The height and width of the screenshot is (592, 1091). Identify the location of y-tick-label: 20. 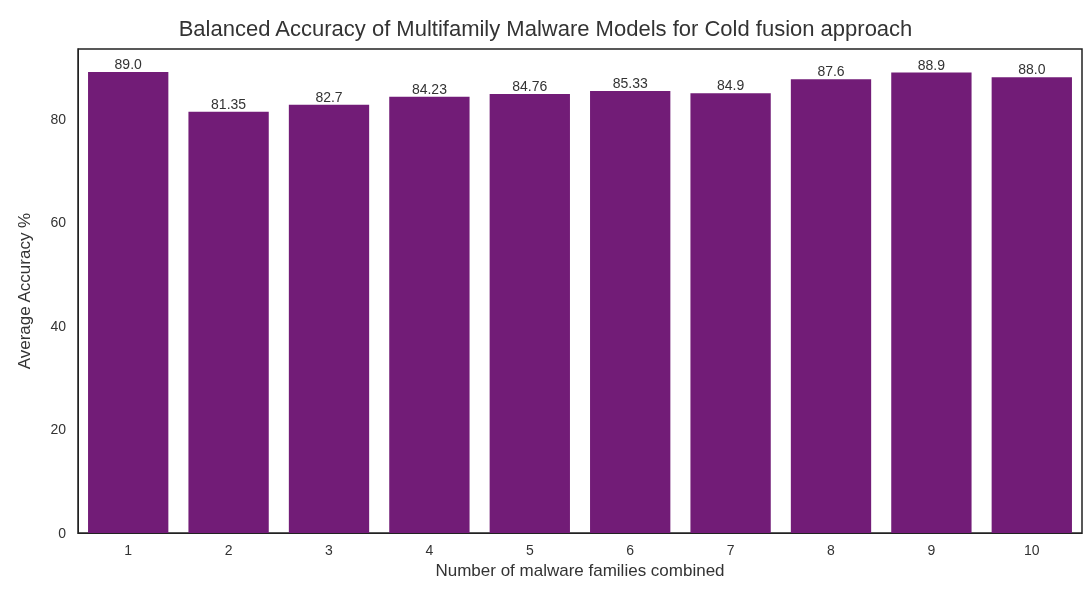
(58, 429).